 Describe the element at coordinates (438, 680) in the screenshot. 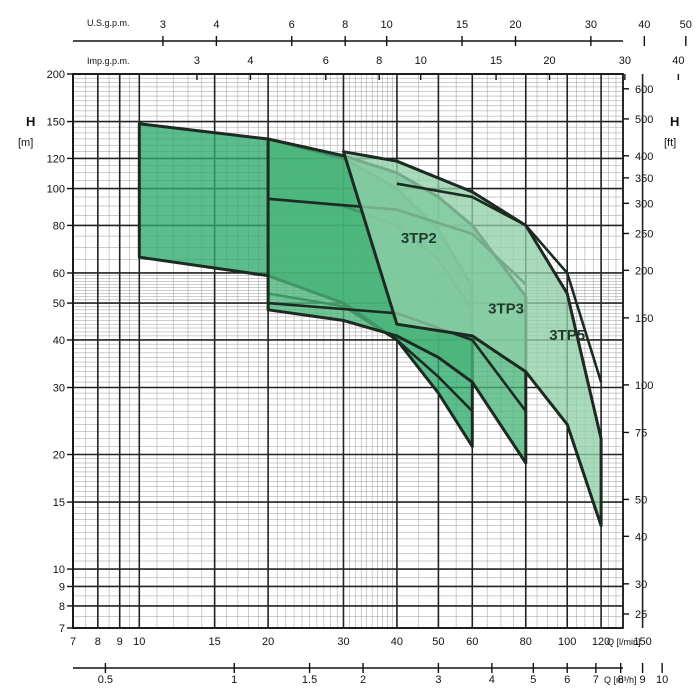

I see `q-m3h-tick-label: 3` at that location.